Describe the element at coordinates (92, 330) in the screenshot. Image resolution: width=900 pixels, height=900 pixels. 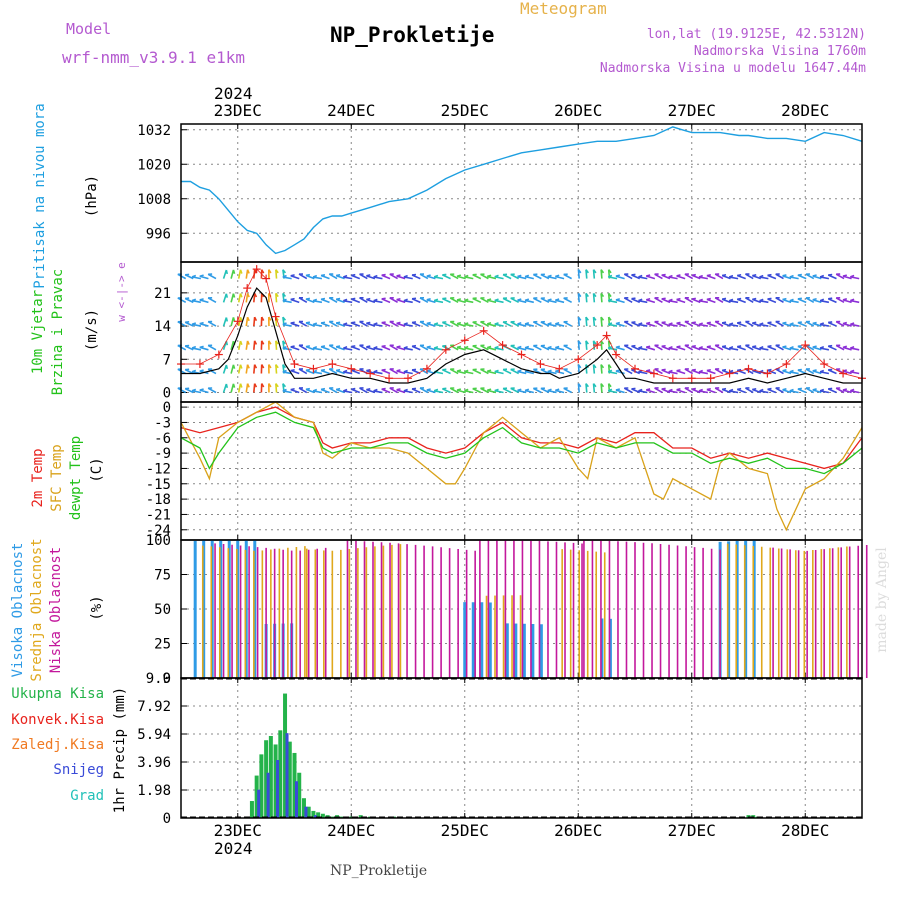
I see `wind-unit-label: (m/s)` at that location.